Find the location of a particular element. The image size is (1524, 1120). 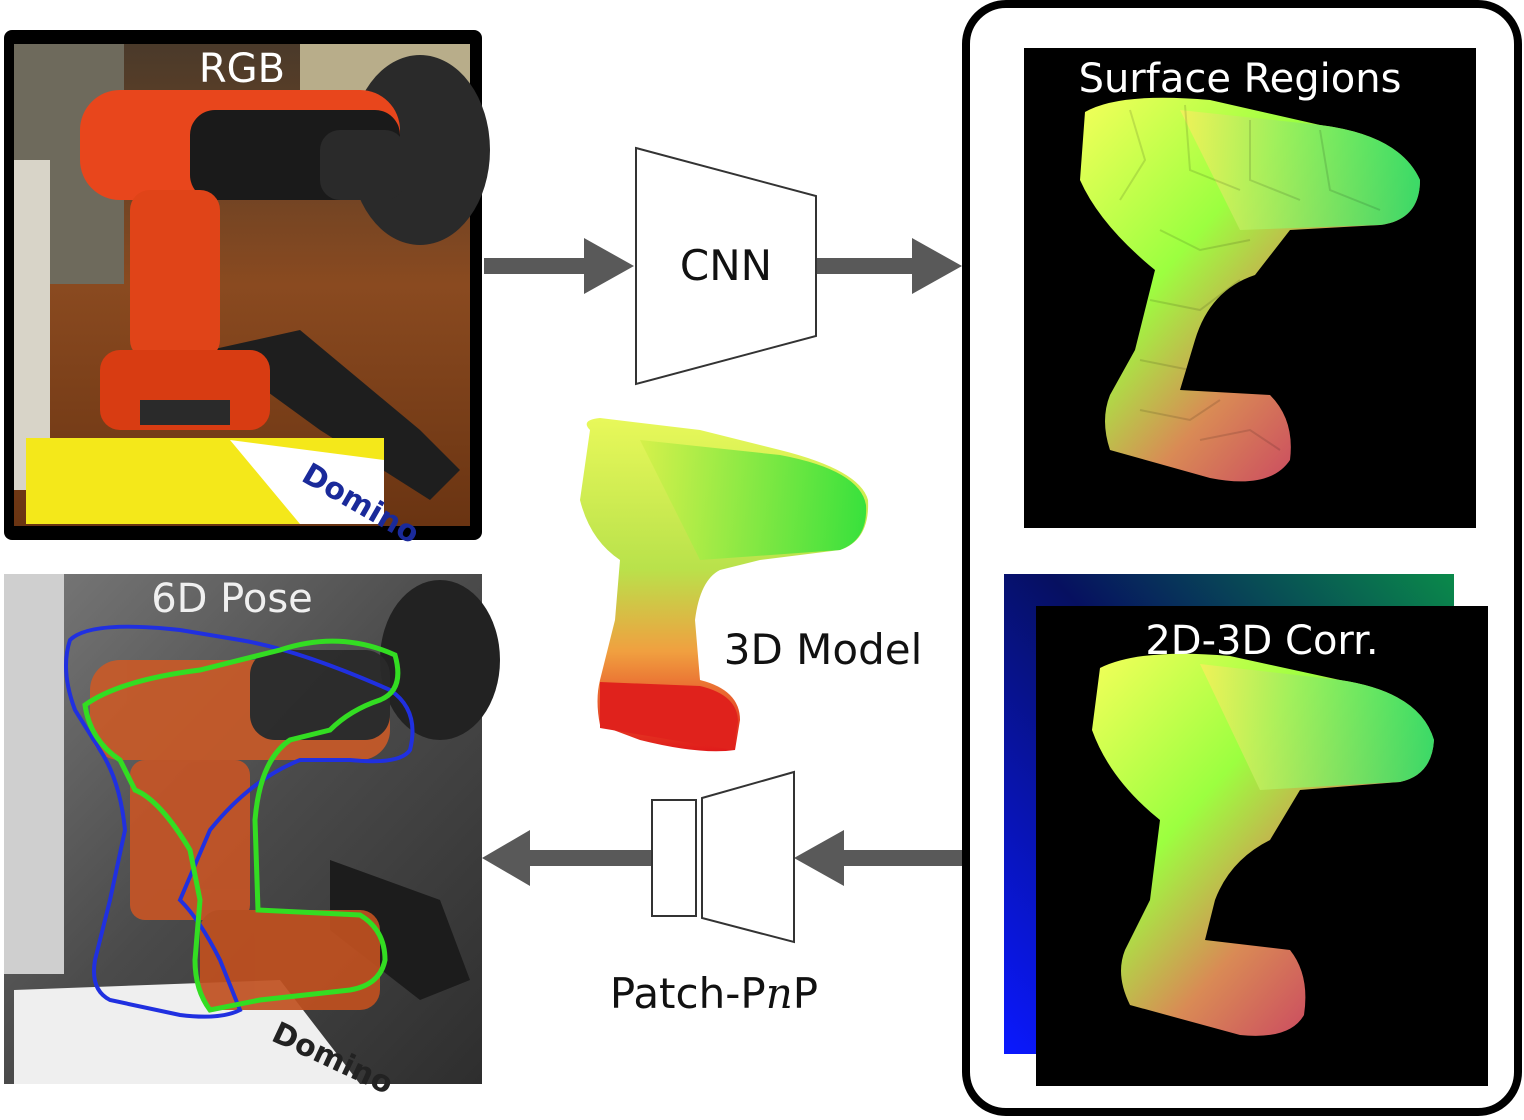

cnn-label: CNN is located at coordinates (726, 265).